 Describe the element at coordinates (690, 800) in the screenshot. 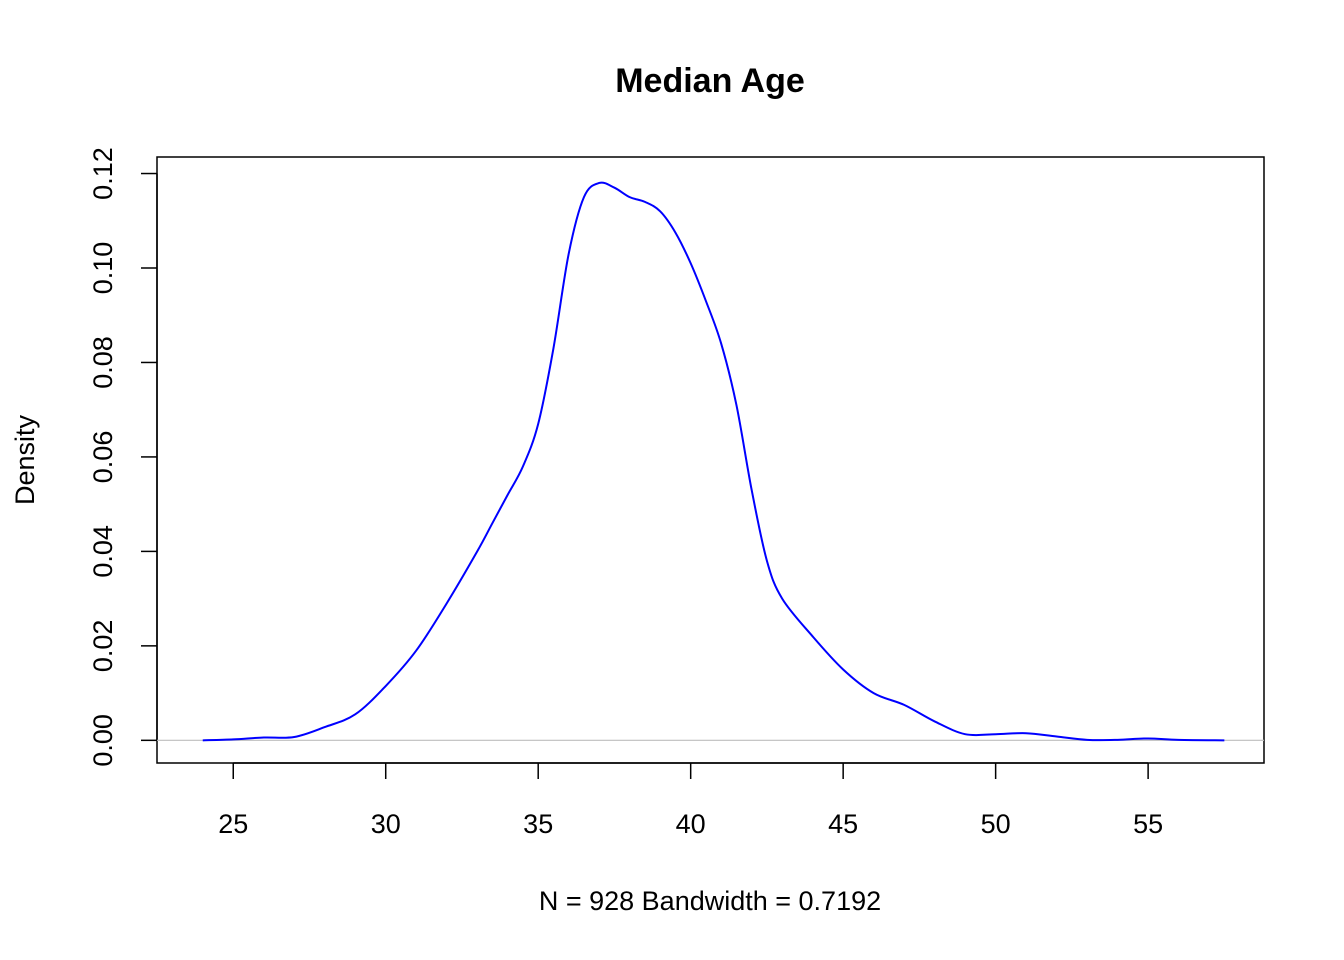

I see `x-axis: 25 30 35 40 45 50 55` at that location.